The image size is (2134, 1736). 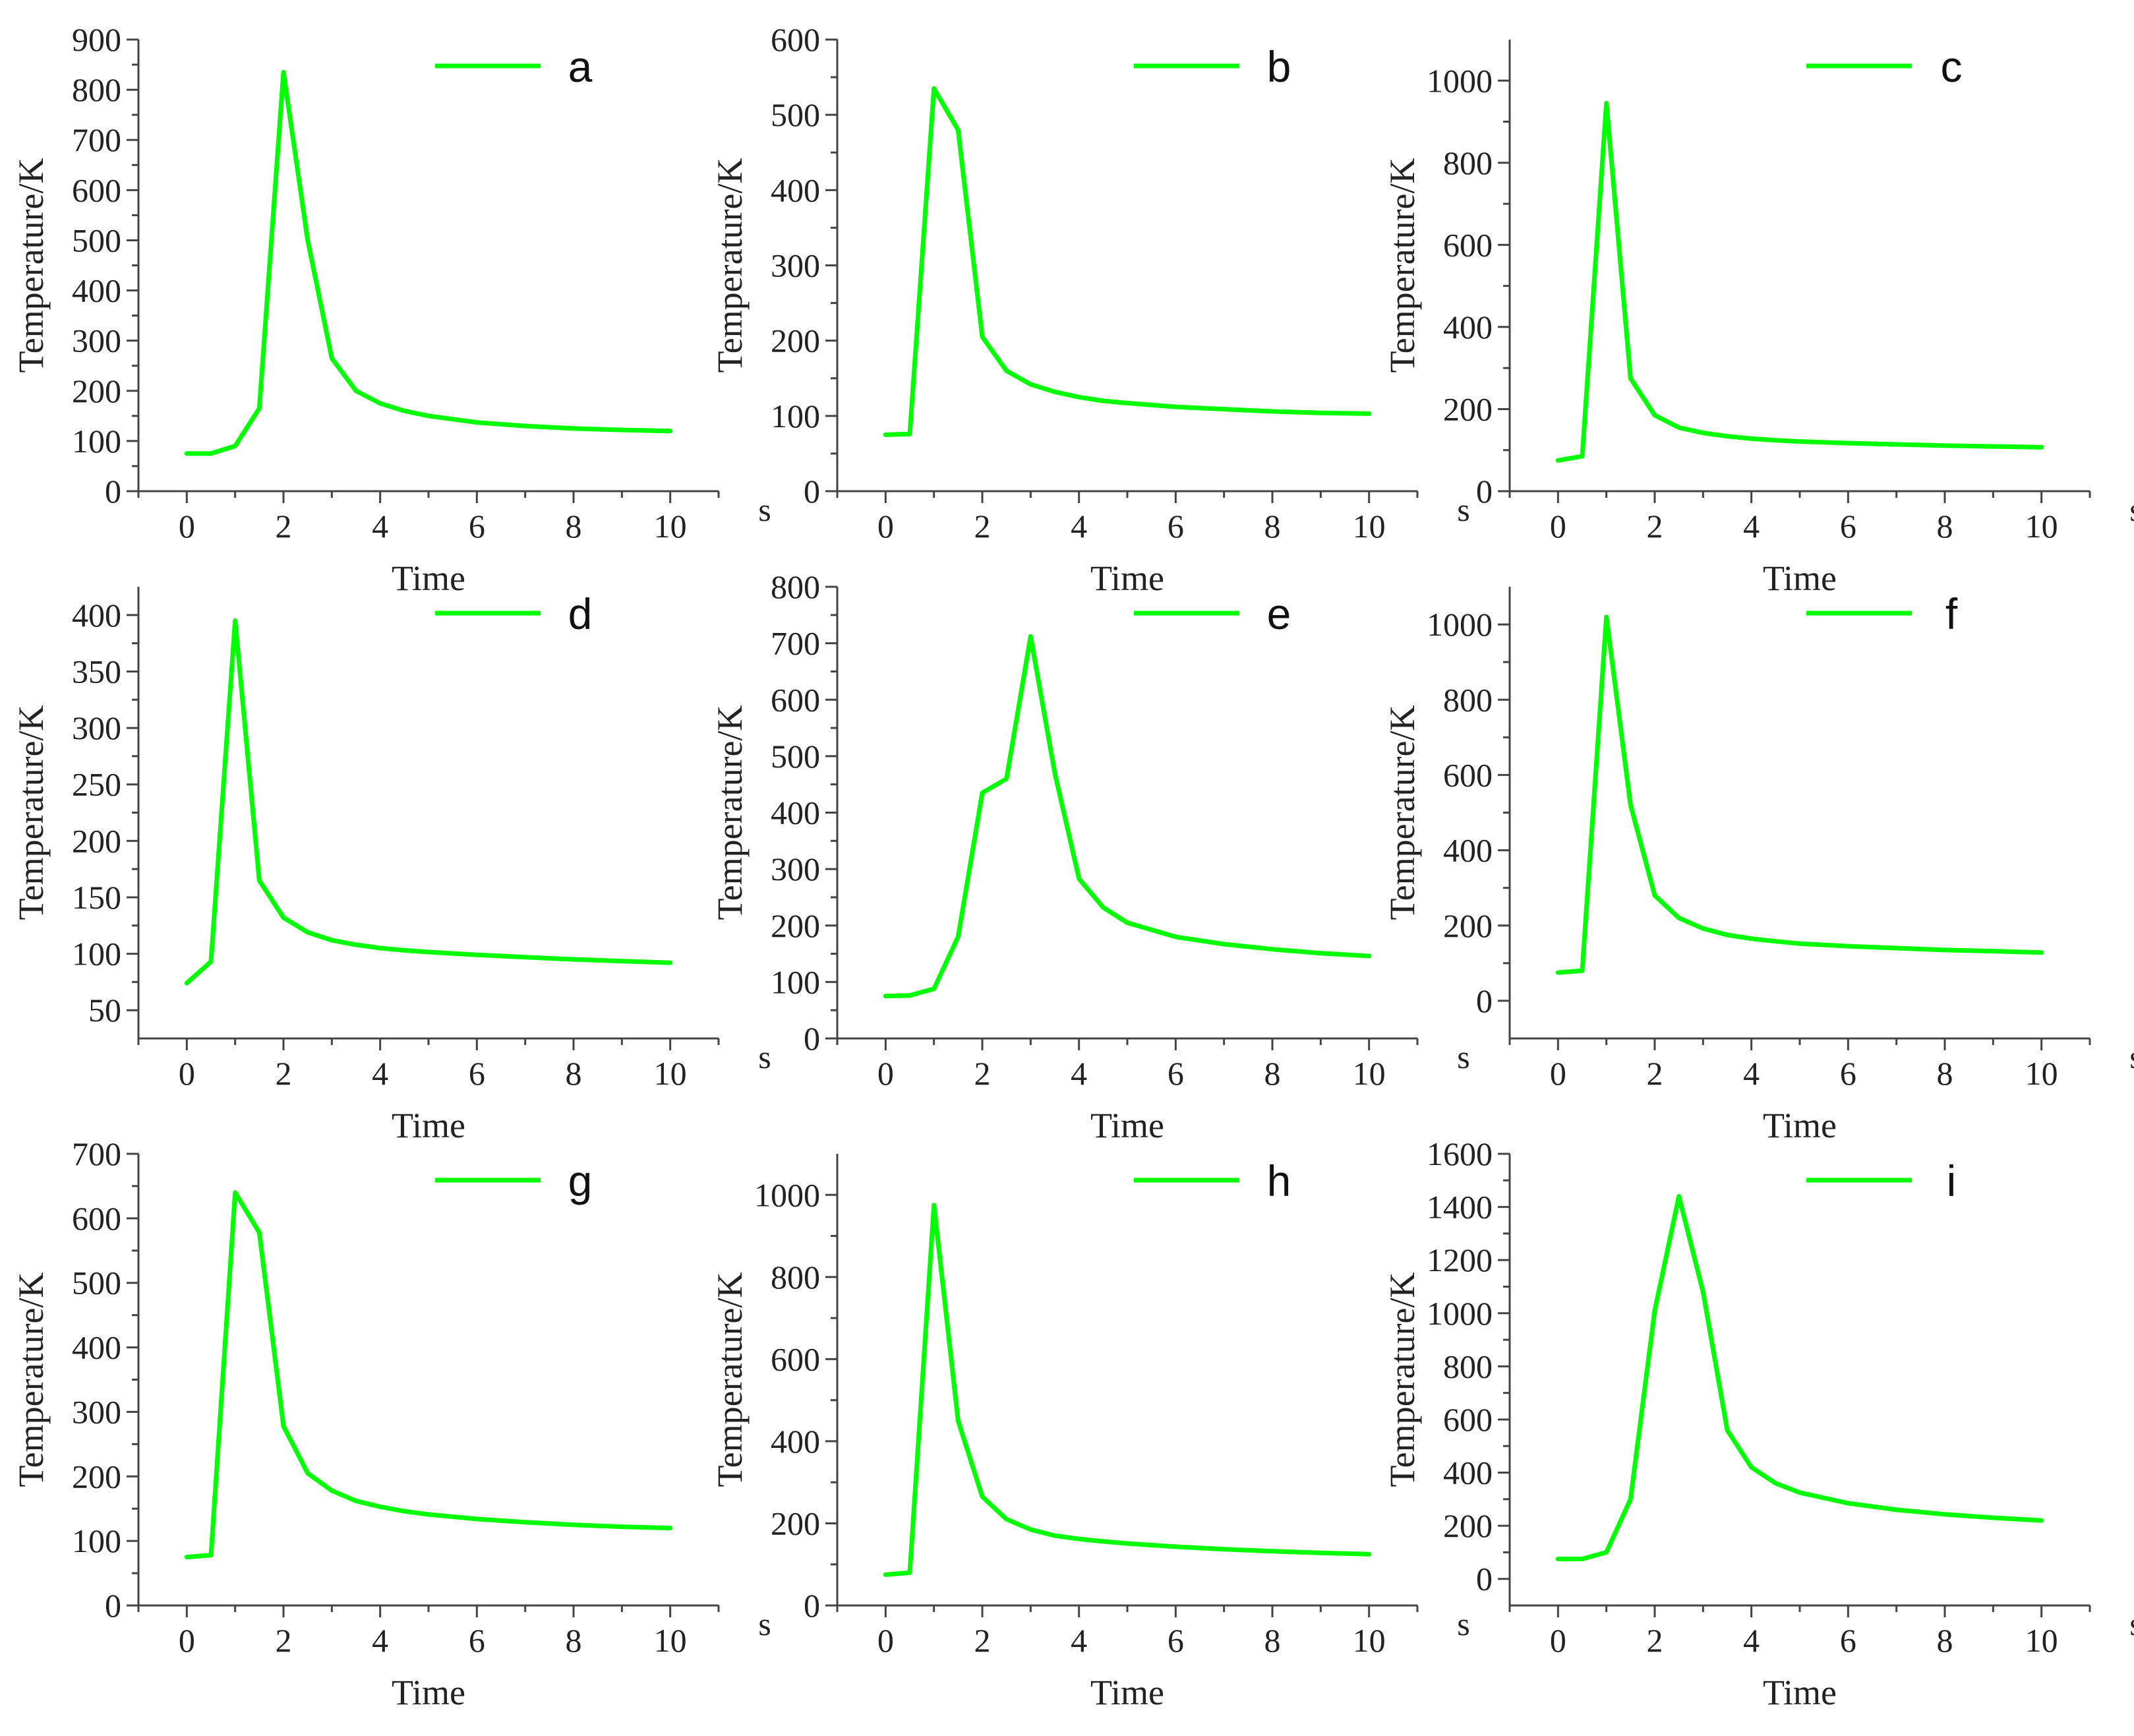 I want to click on y-tick-label: 500, so click(x=795, y=114).